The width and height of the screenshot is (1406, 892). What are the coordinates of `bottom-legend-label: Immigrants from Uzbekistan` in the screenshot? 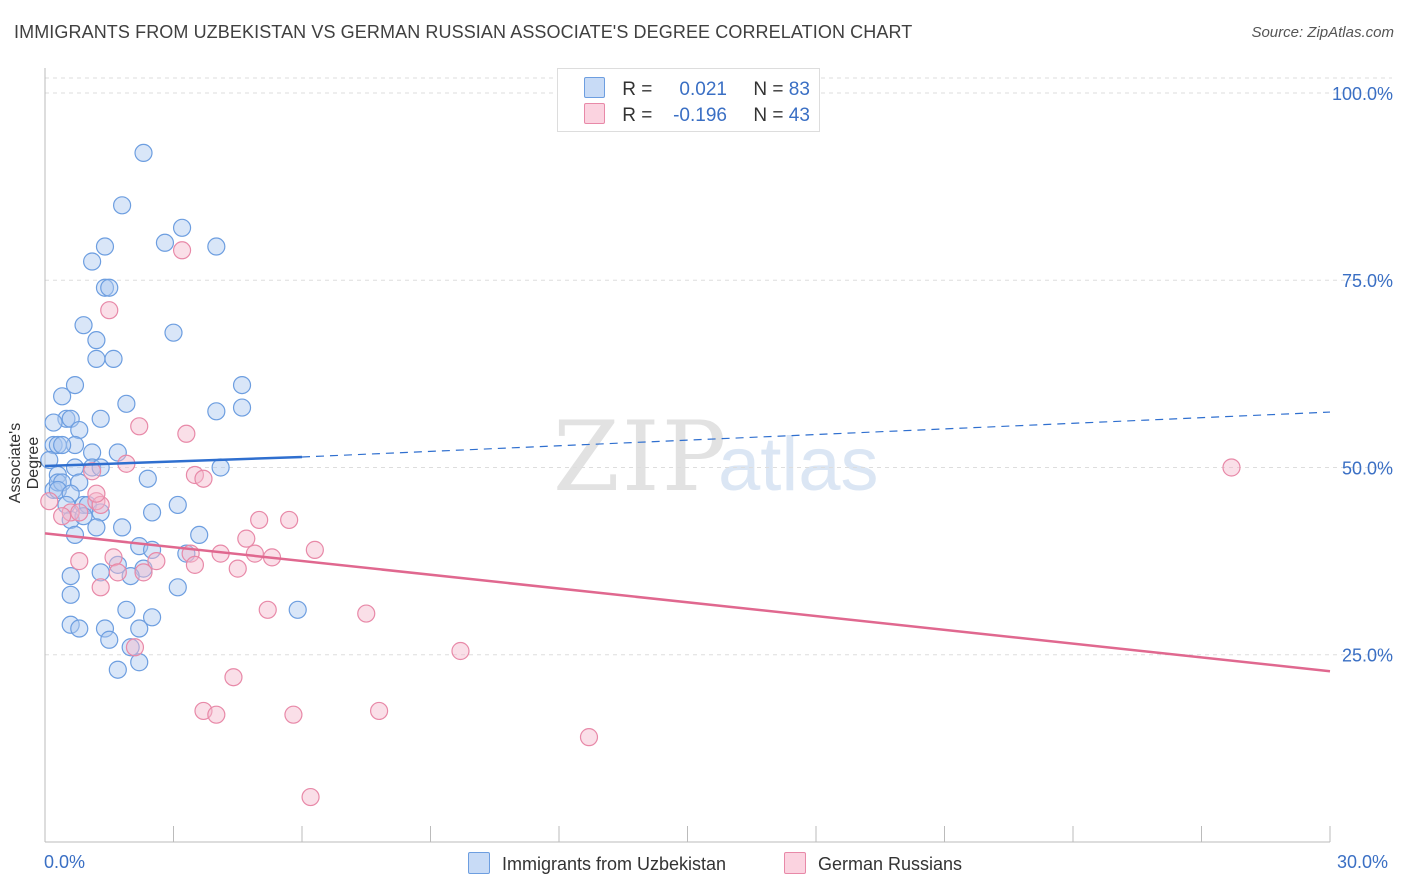 It's located at (614, 864).